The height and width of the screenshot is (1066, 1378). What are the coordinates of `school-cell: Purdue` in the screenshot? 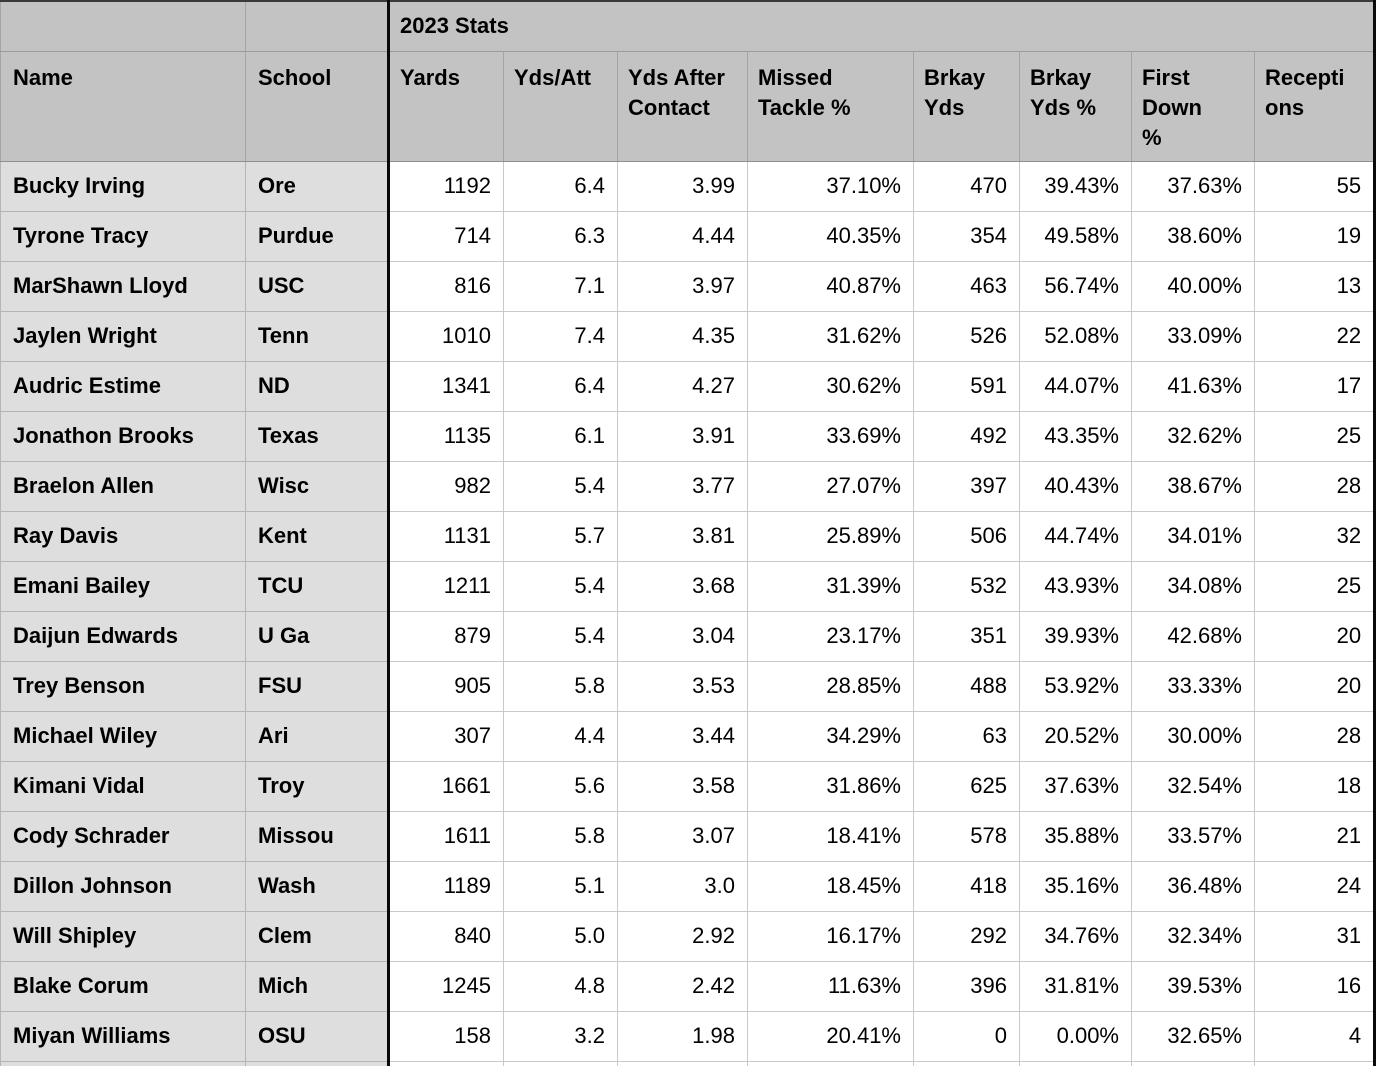 It's located at (317, 236).